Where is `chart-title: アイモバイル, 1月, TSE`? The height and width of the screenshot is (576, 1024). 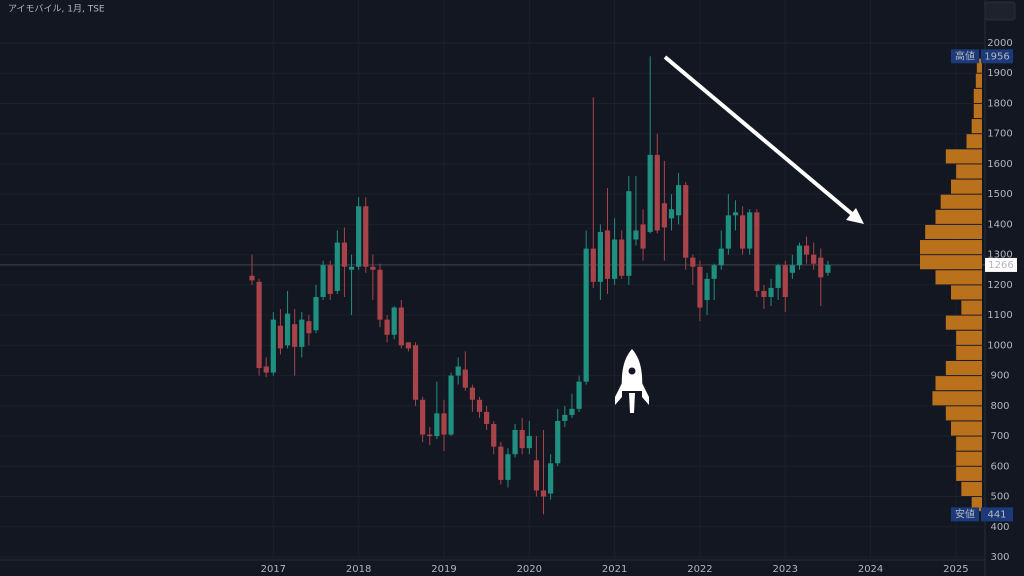
chart-title: アイモバイル, 1月, TSE is located at coordinates (56, 9).